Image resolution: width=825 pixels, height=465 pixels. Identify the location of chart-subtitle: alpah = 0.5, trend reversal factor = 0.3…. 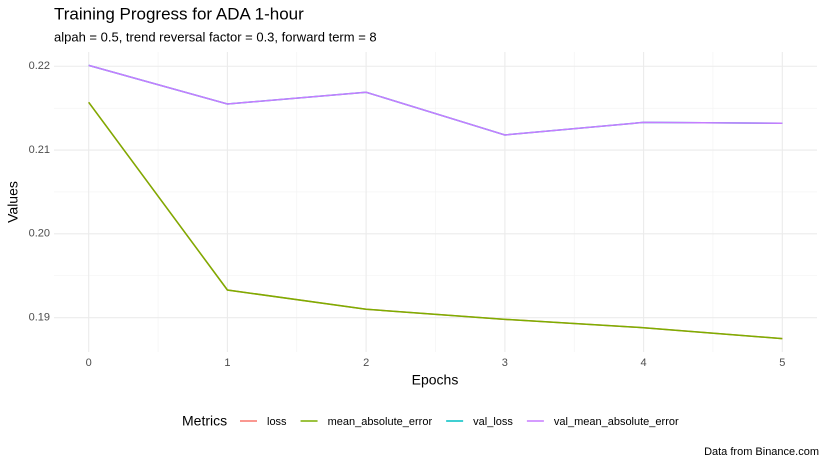
(215, 36).